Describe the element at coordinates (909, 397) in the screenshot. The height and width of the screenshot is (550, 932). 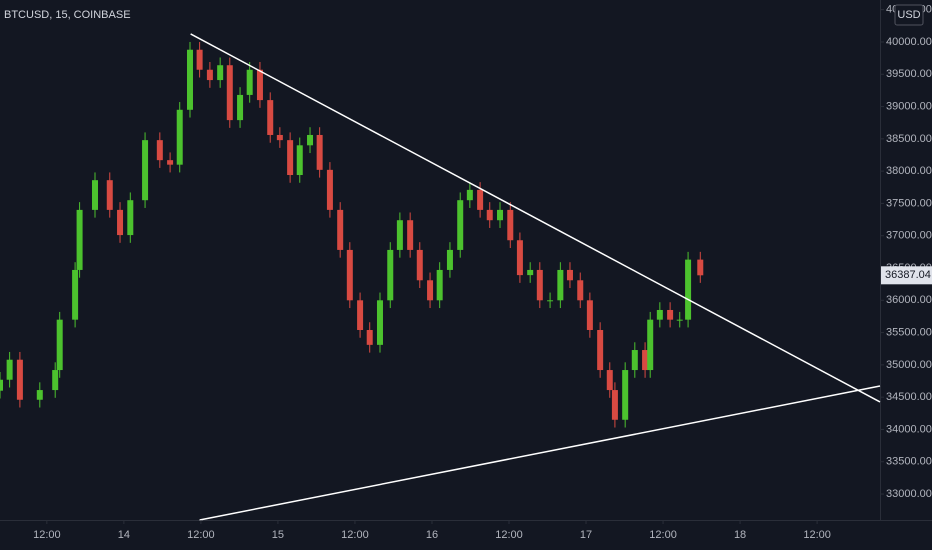
I see `y-tick-label: 34500.00` at that location.